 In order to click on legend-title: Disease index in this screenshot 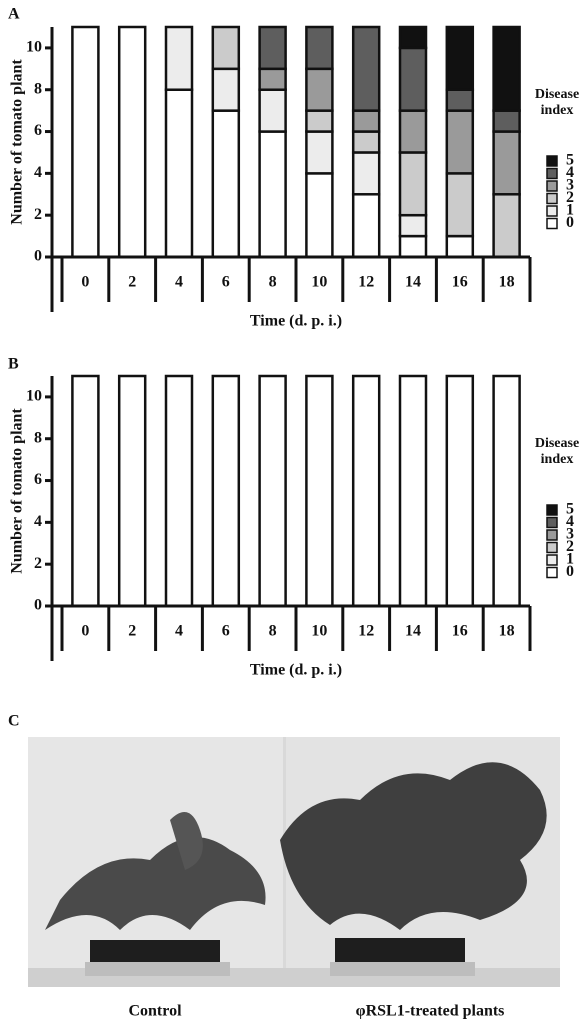, I will do `click(557, 451)`.